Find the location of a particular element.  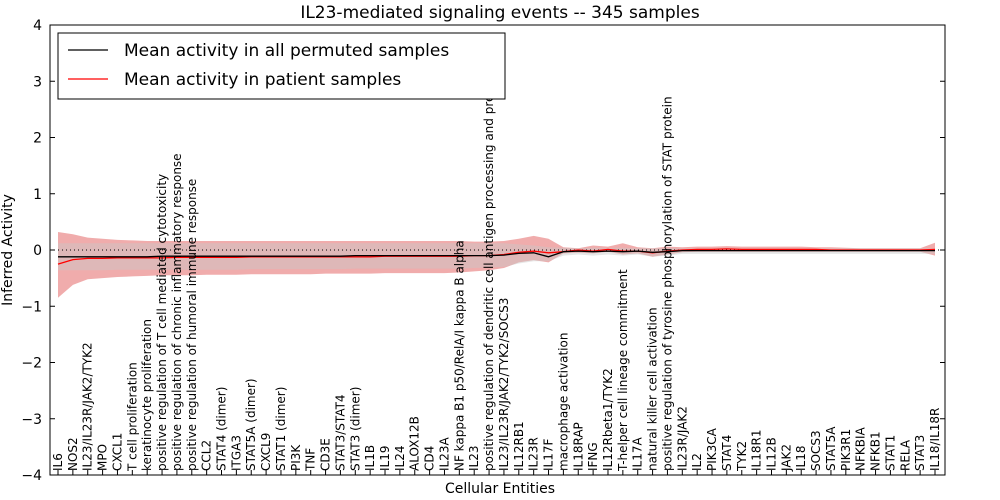

x-tick-label: macrophage activation is located at coordinates (563, 402).